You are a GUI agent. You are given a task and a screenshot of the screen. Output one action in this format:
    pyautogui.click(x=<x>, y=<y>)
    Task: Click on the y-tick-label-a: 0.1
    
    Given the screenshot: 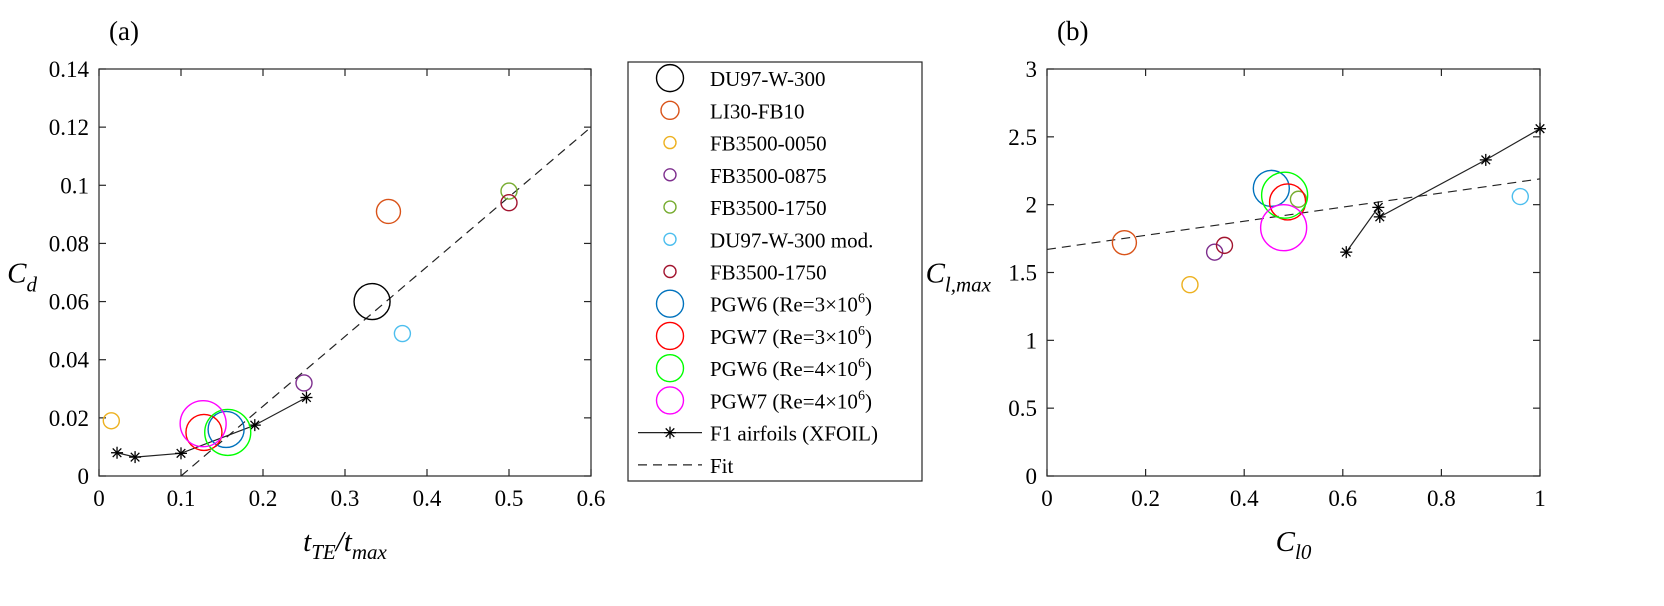 What is the action you would take?
    pyautogui.click(x=74, y=185)
    